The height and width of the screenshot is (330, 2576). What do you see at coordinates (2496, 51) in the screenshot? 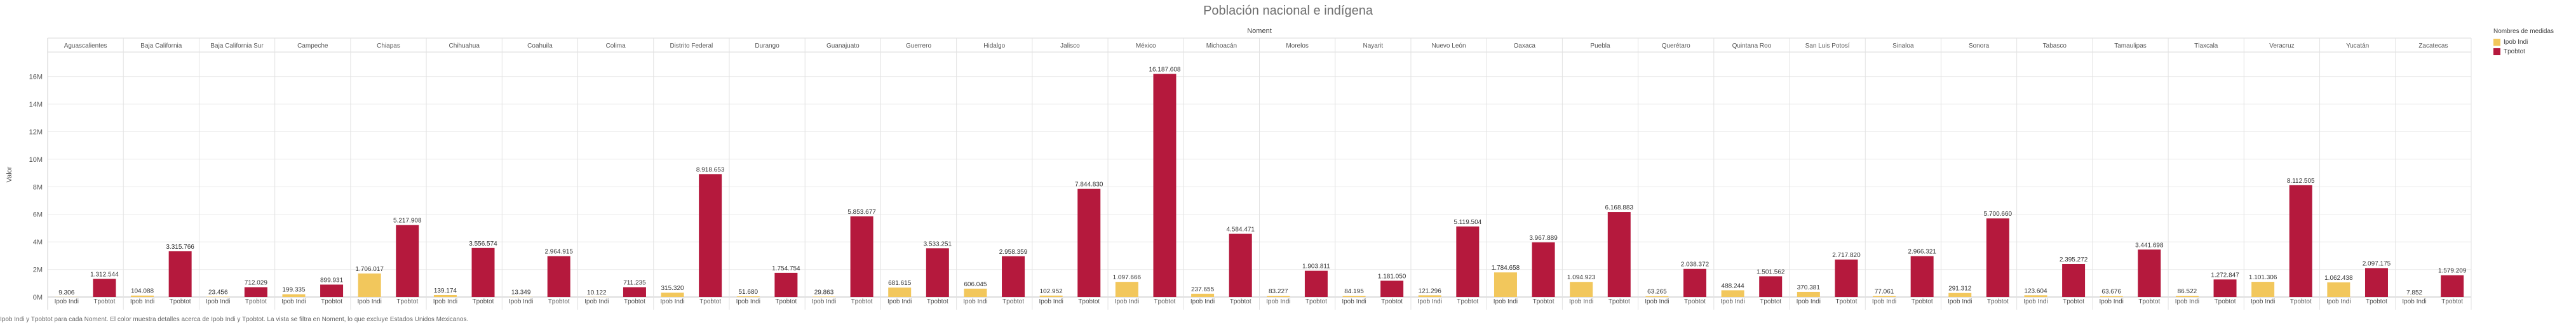
I see `legend-swatch` at bounding box center [2496, 51].